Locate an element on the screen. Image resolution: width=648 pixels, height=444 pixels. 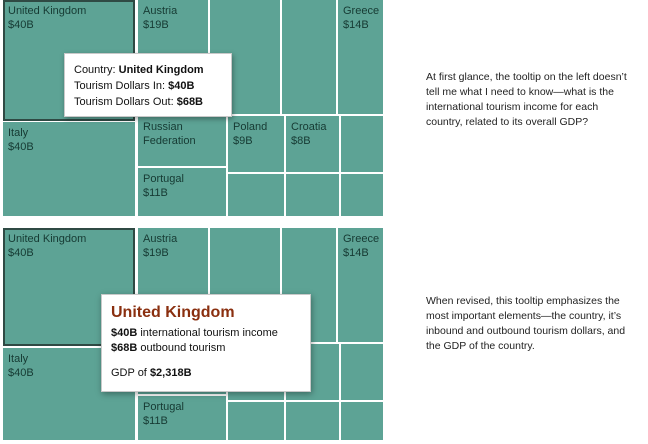
cell-label: Poland $9B is located at coordinates (250, 134).